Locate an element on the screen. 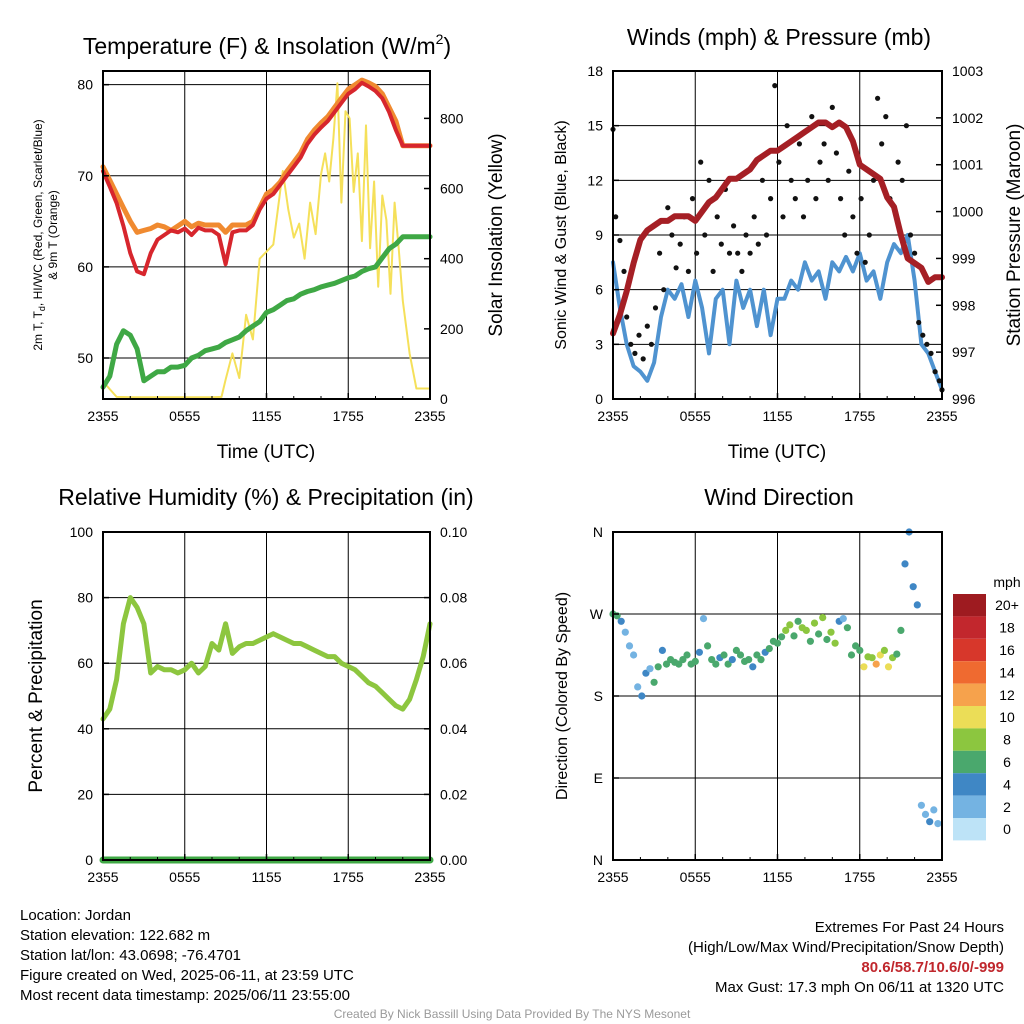 This screenshot has width=1024, height=1024. location-text: Location: Jordan is located at coordinates (75, 915).